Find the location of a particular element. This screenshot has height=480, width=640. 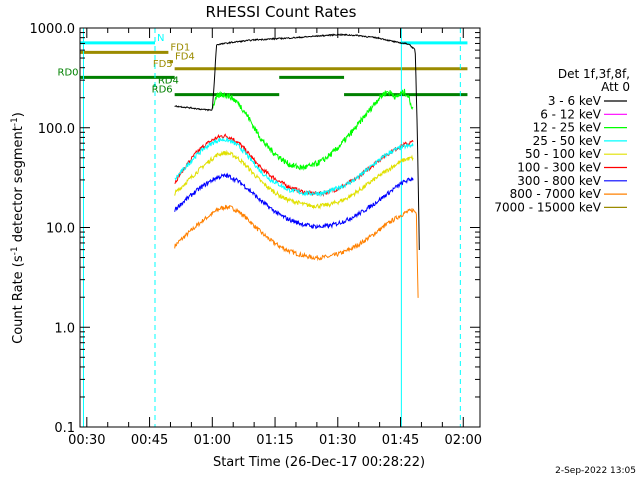

series-50-100-kev is located at coordinates (294, 179).